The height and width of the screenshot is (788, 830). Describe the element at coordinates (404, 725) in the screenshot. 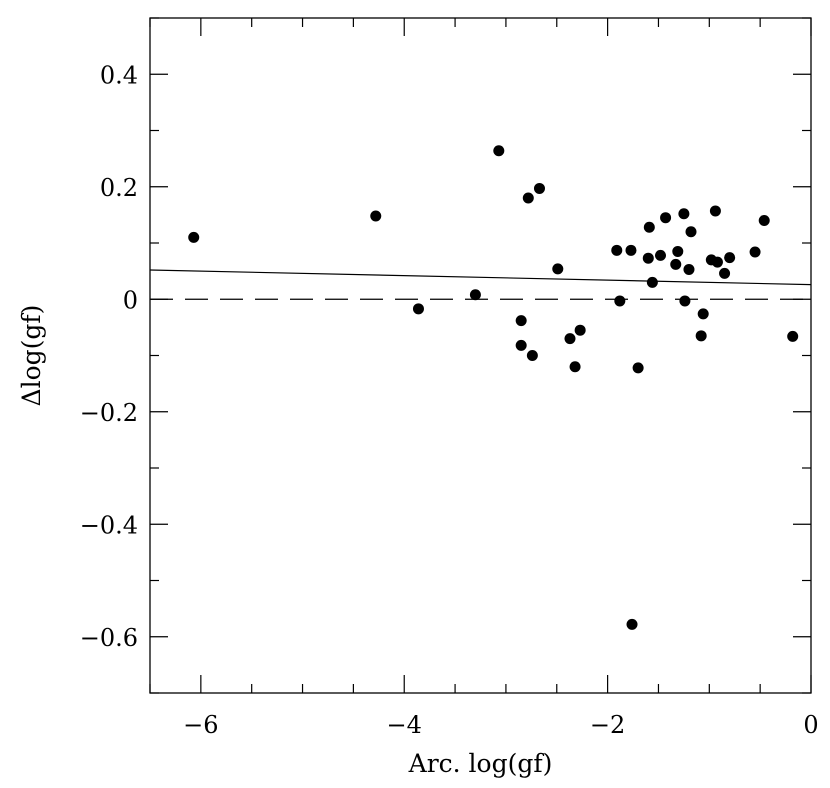

I see `x-tick-label: −4` at that location.